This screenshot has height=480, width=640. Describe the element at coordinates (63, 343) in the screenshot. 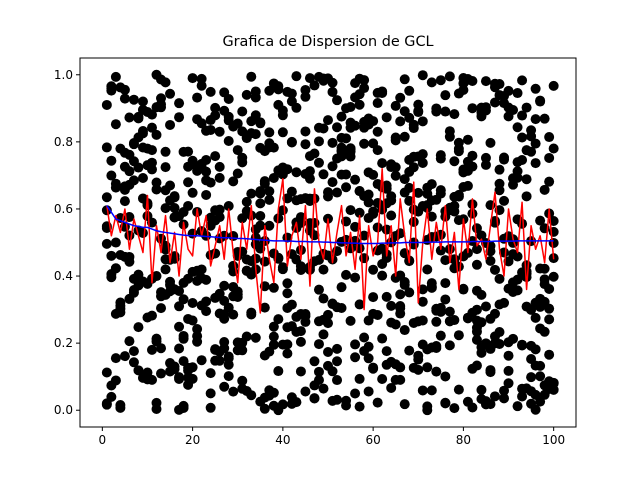

I see `y-tick-label: 0.2` at that location.